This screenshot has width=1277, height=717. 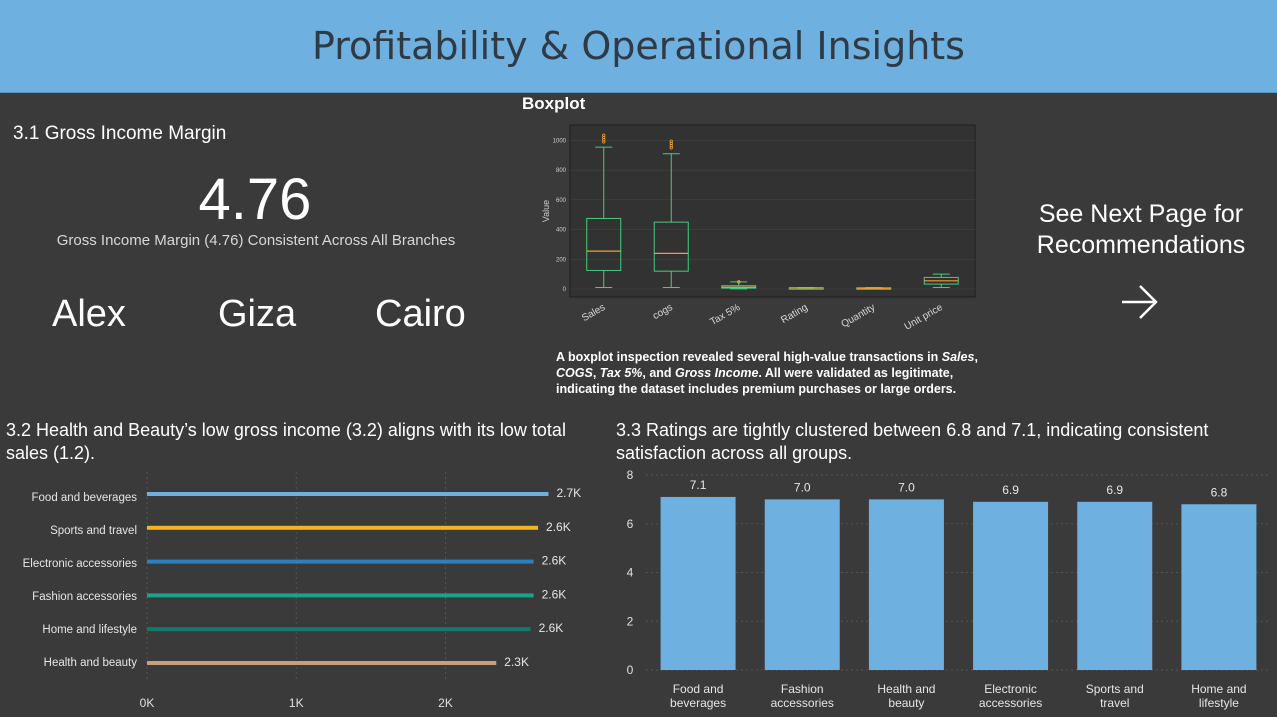 What do you see at coordinates (89, 630) in the screenshot?
I see `sales-chart-category: Home and lifestyle` at bounding box center [89, 630].